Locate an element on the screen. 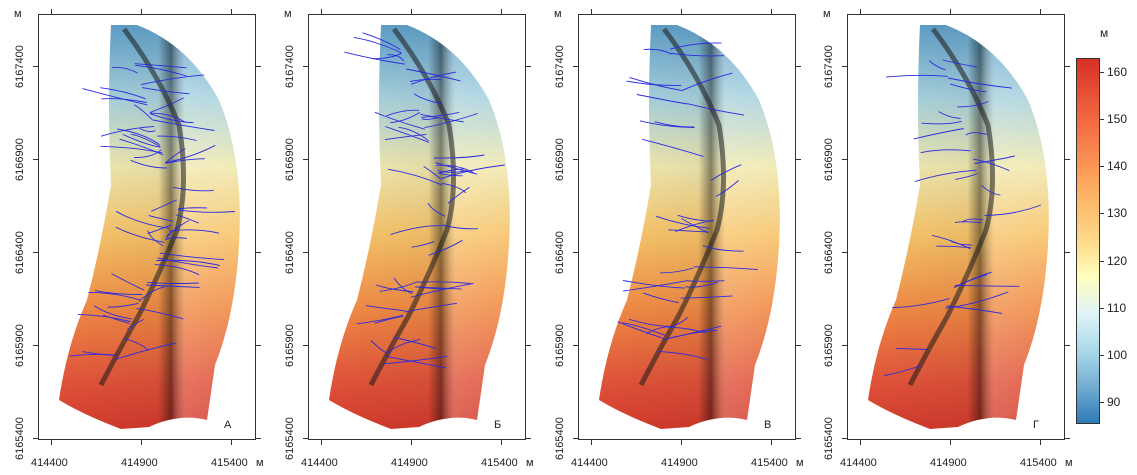  y-tick-label: 6166400 is located at coordinates (829, 252).